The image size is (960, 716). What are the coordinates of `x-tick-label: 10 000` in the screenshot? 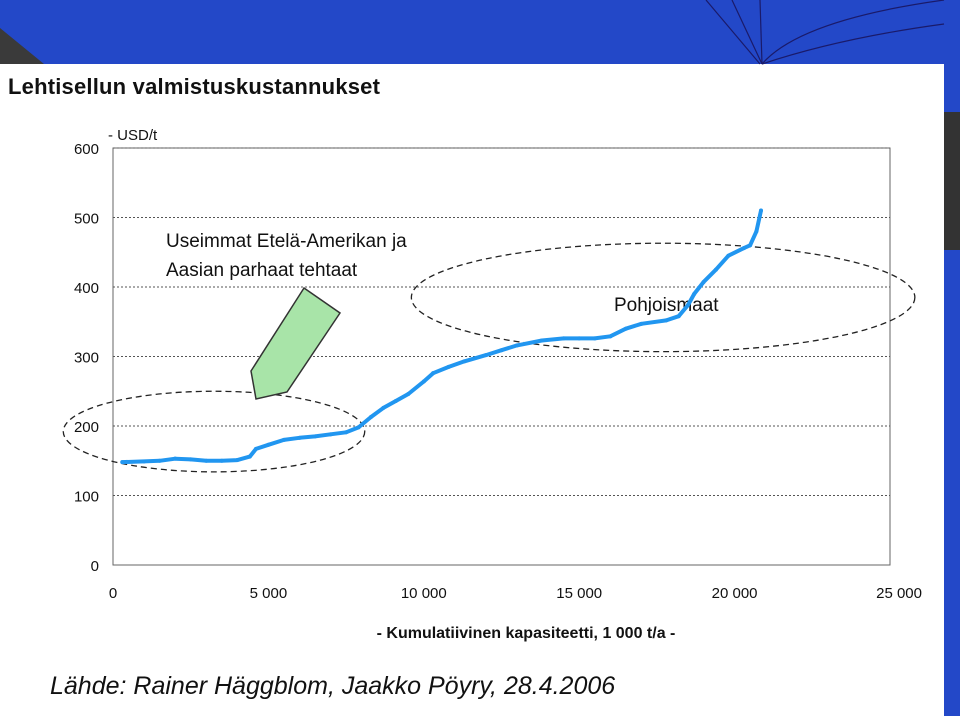 It's located at (424, 593).